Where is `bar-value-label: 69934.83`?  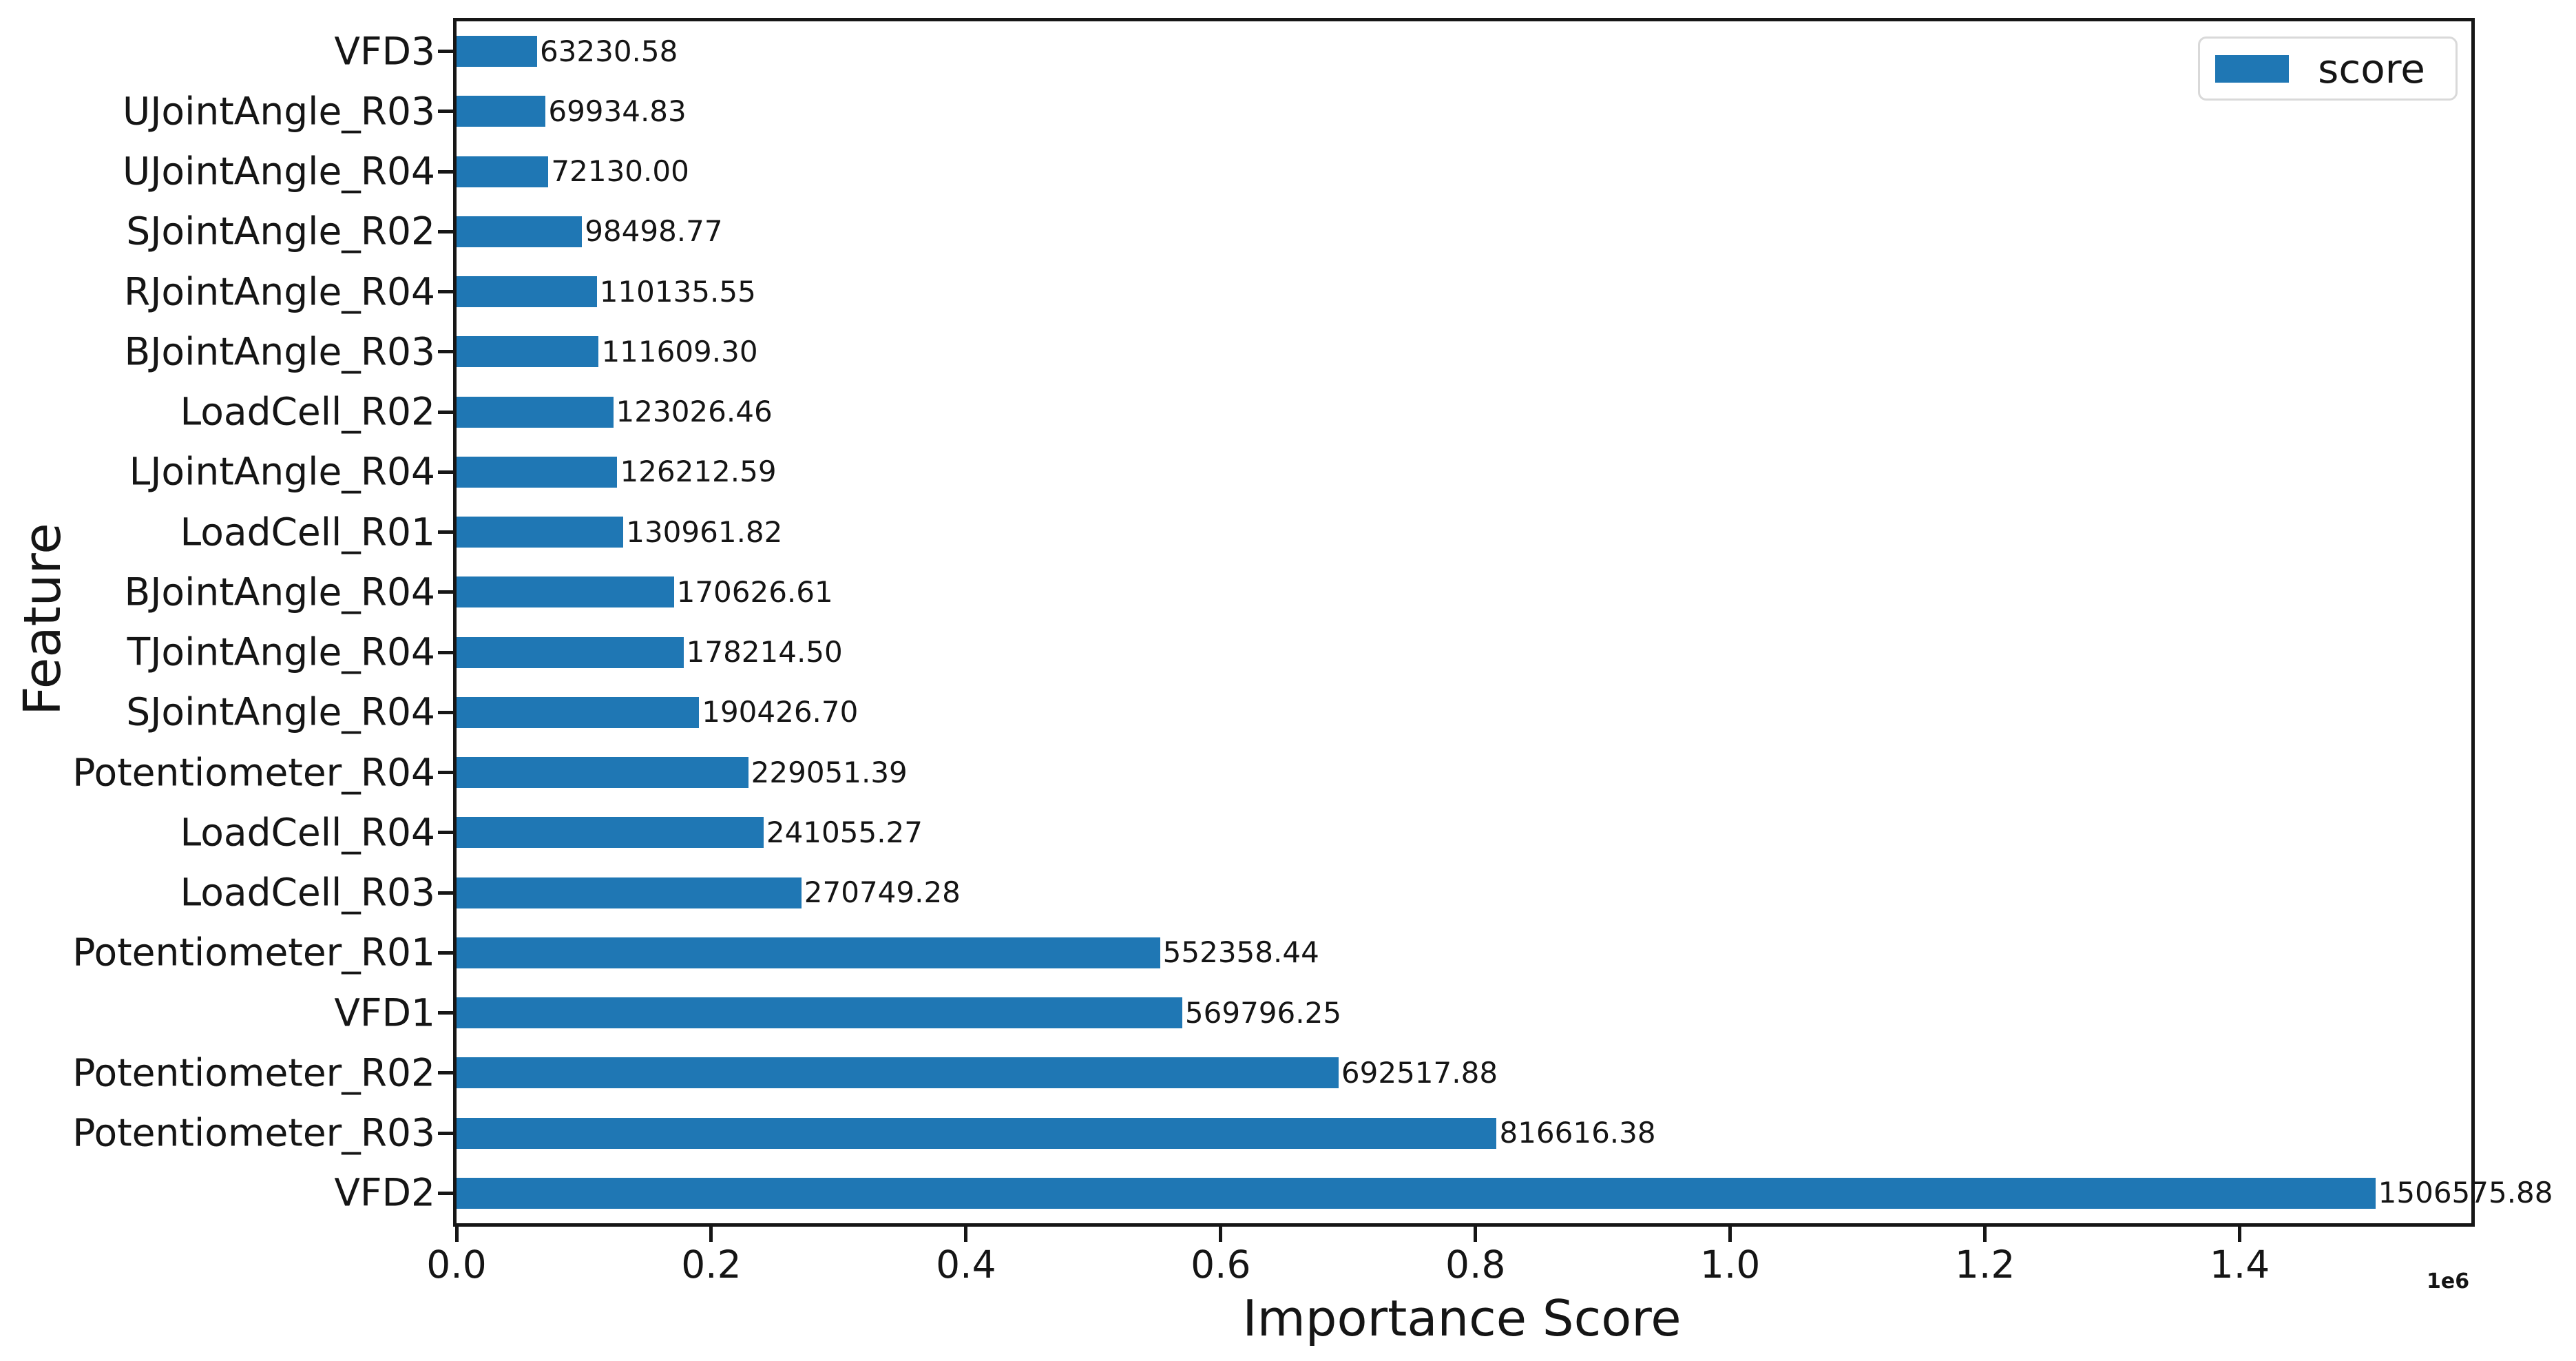
bar-value-label: 69934.83 is located at coordinates (617, 111).